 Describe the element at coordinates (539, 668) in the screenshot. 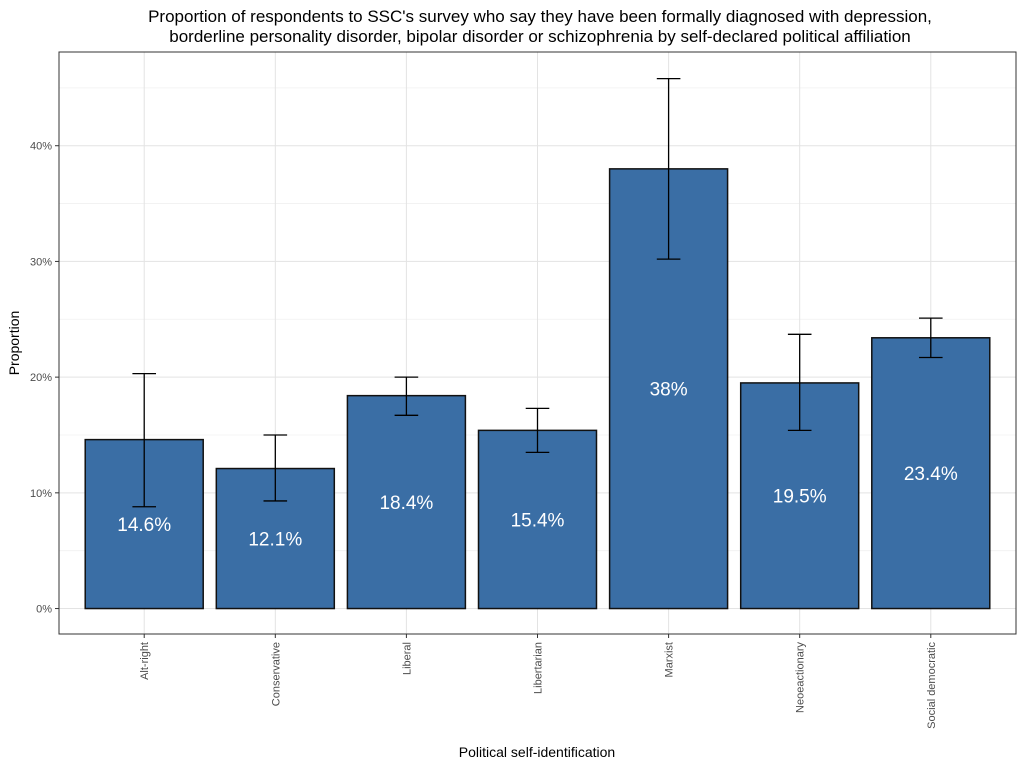

I see `x-tick-label: Libertarian` at that location.